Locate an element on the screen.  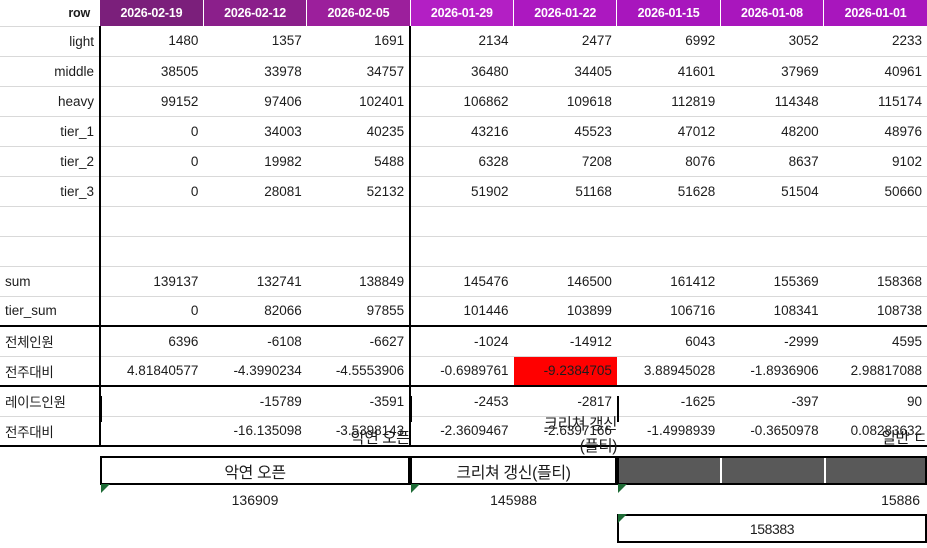
table-cell: 132741 is located at coordinates (255, 281).